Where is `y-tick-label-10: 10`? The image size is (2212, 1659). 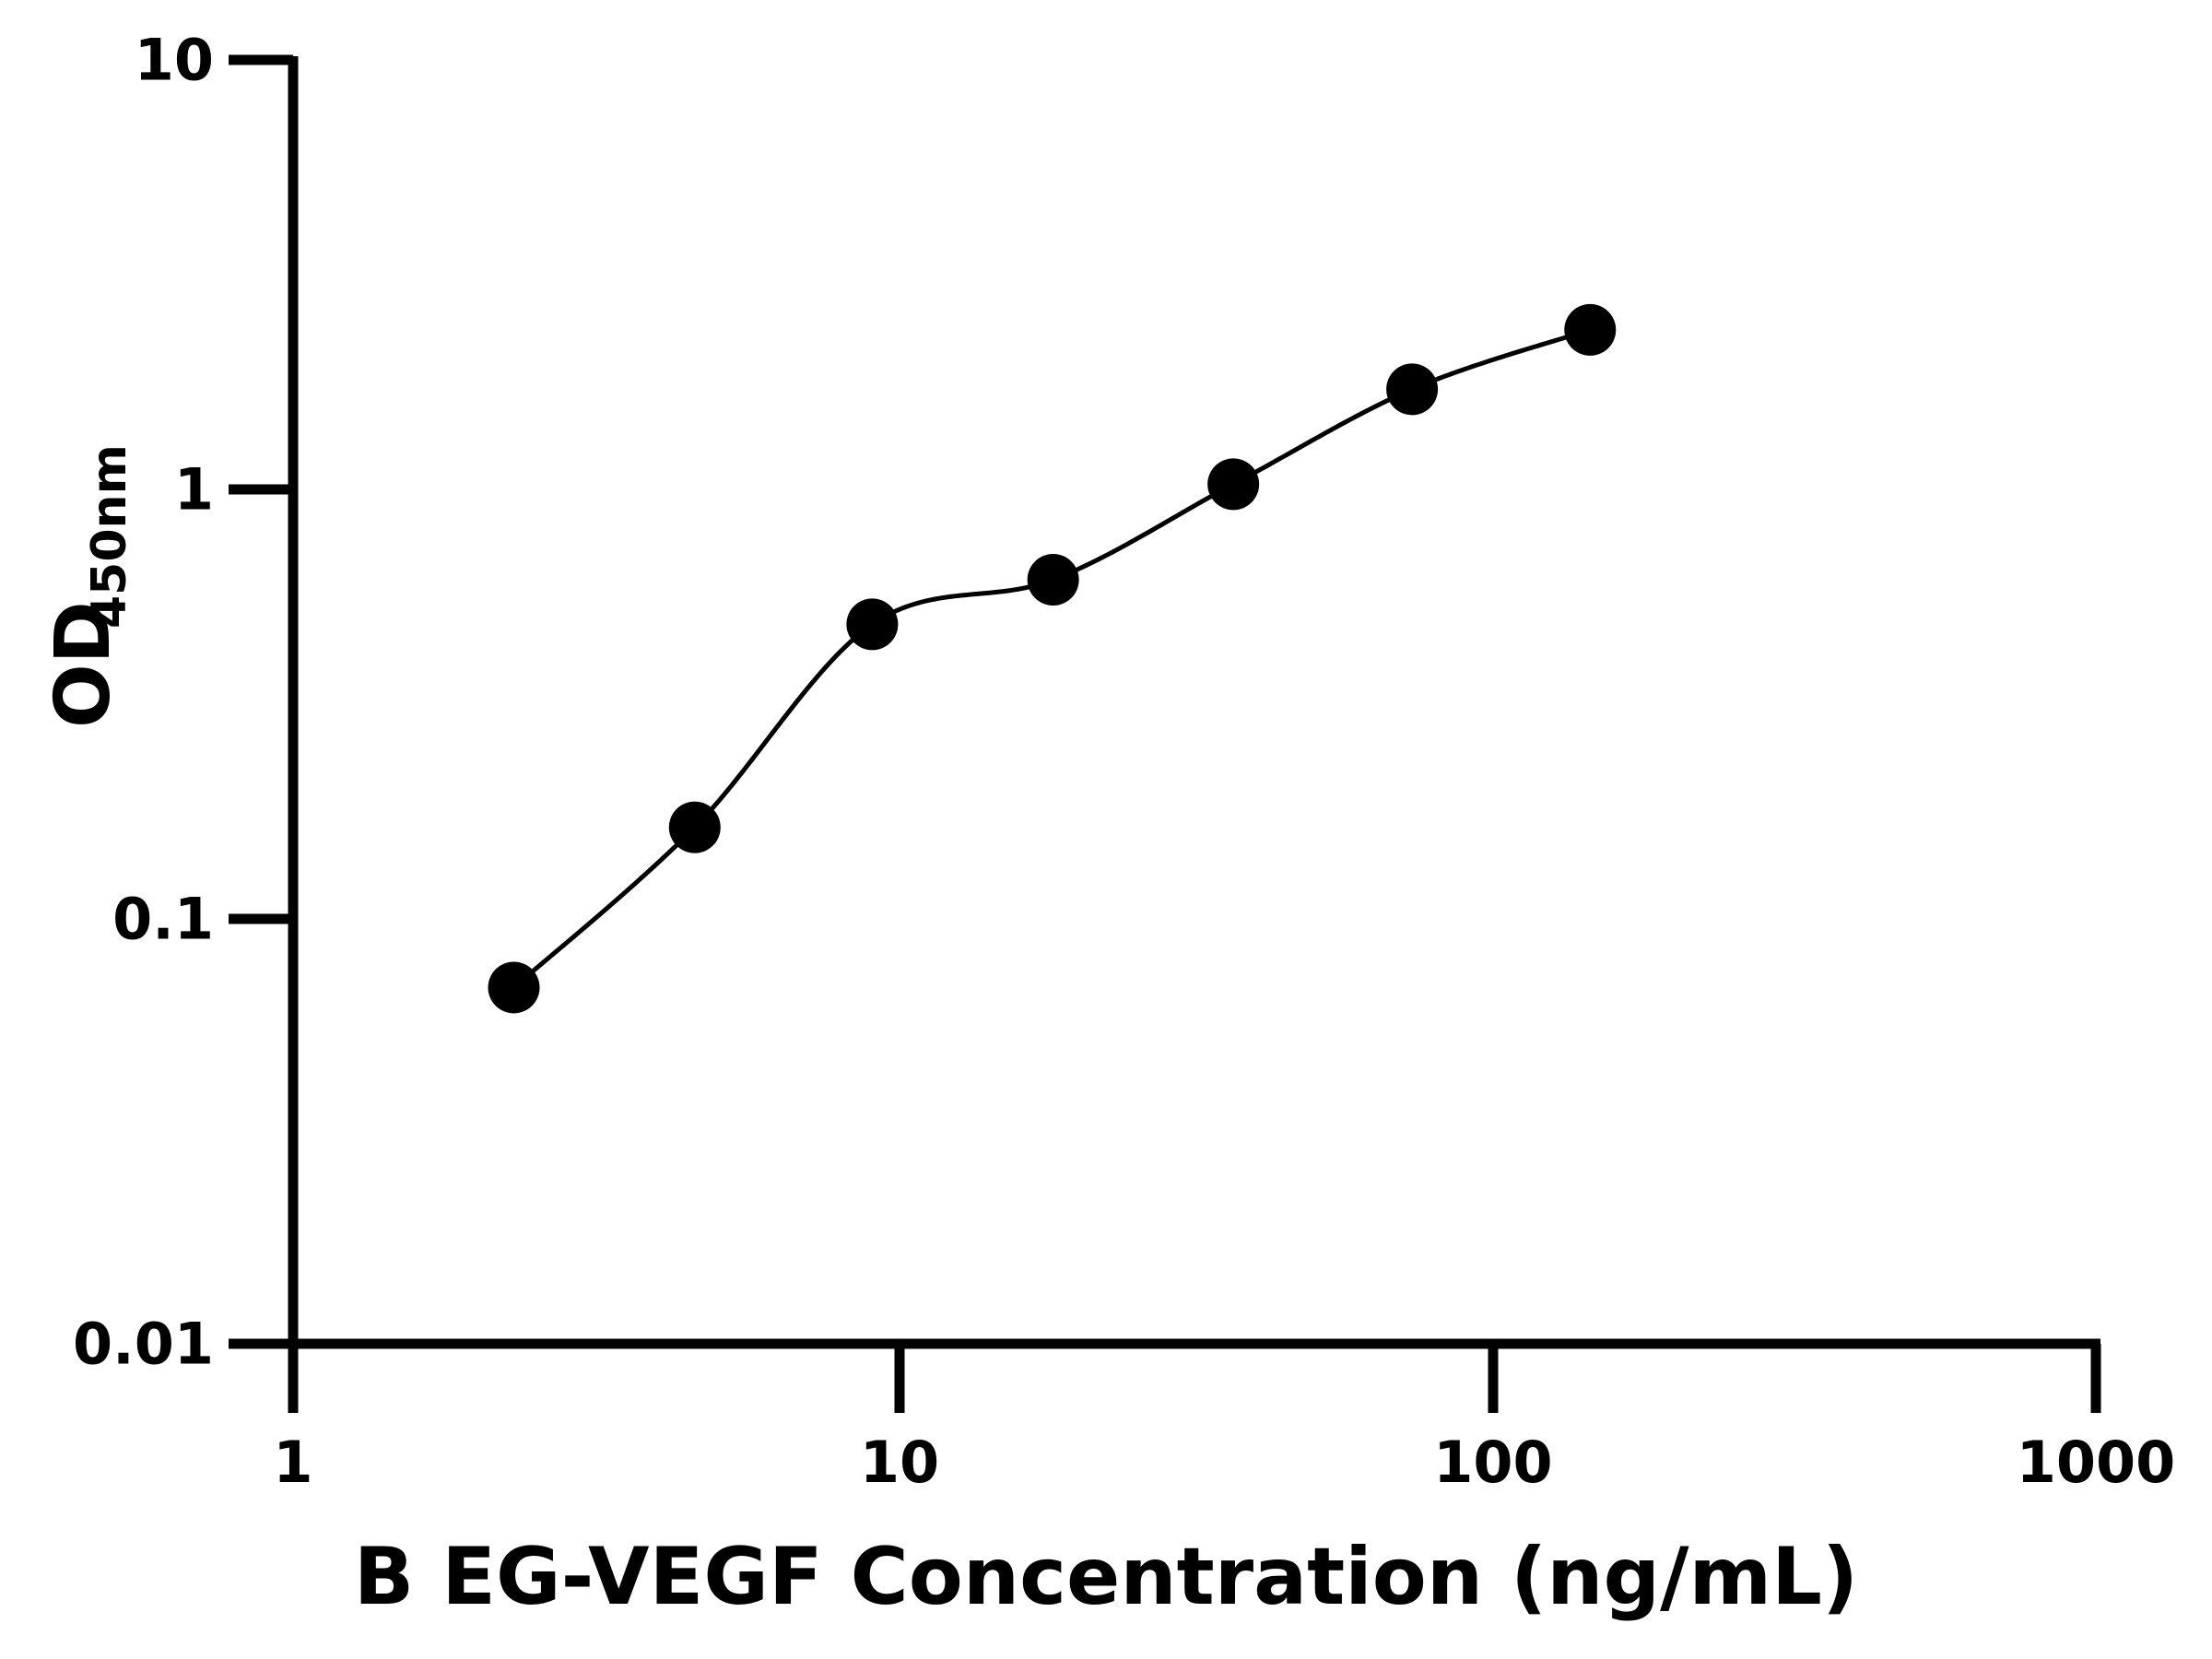
y-tick-label-10: 10 is located at coordinates (174, 60).